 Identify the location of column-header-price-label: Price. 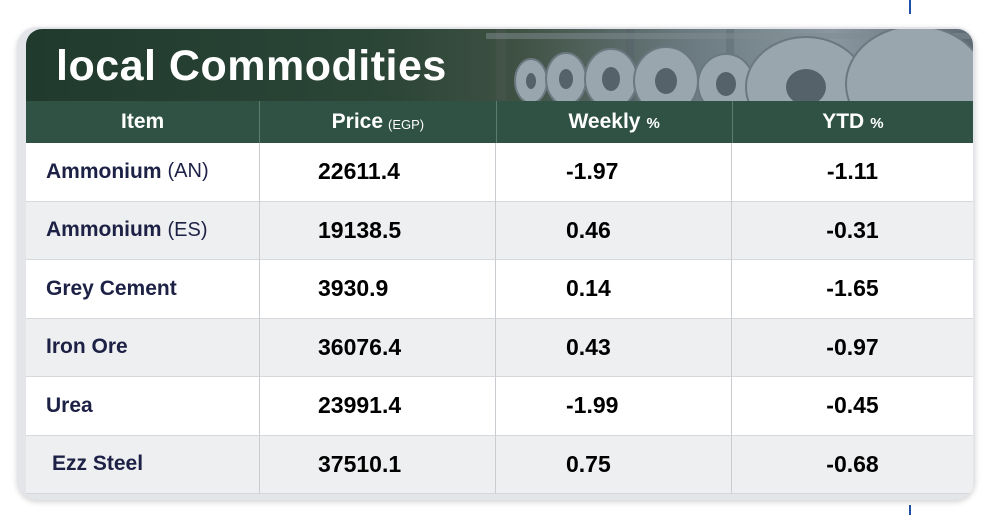
(357, 121).